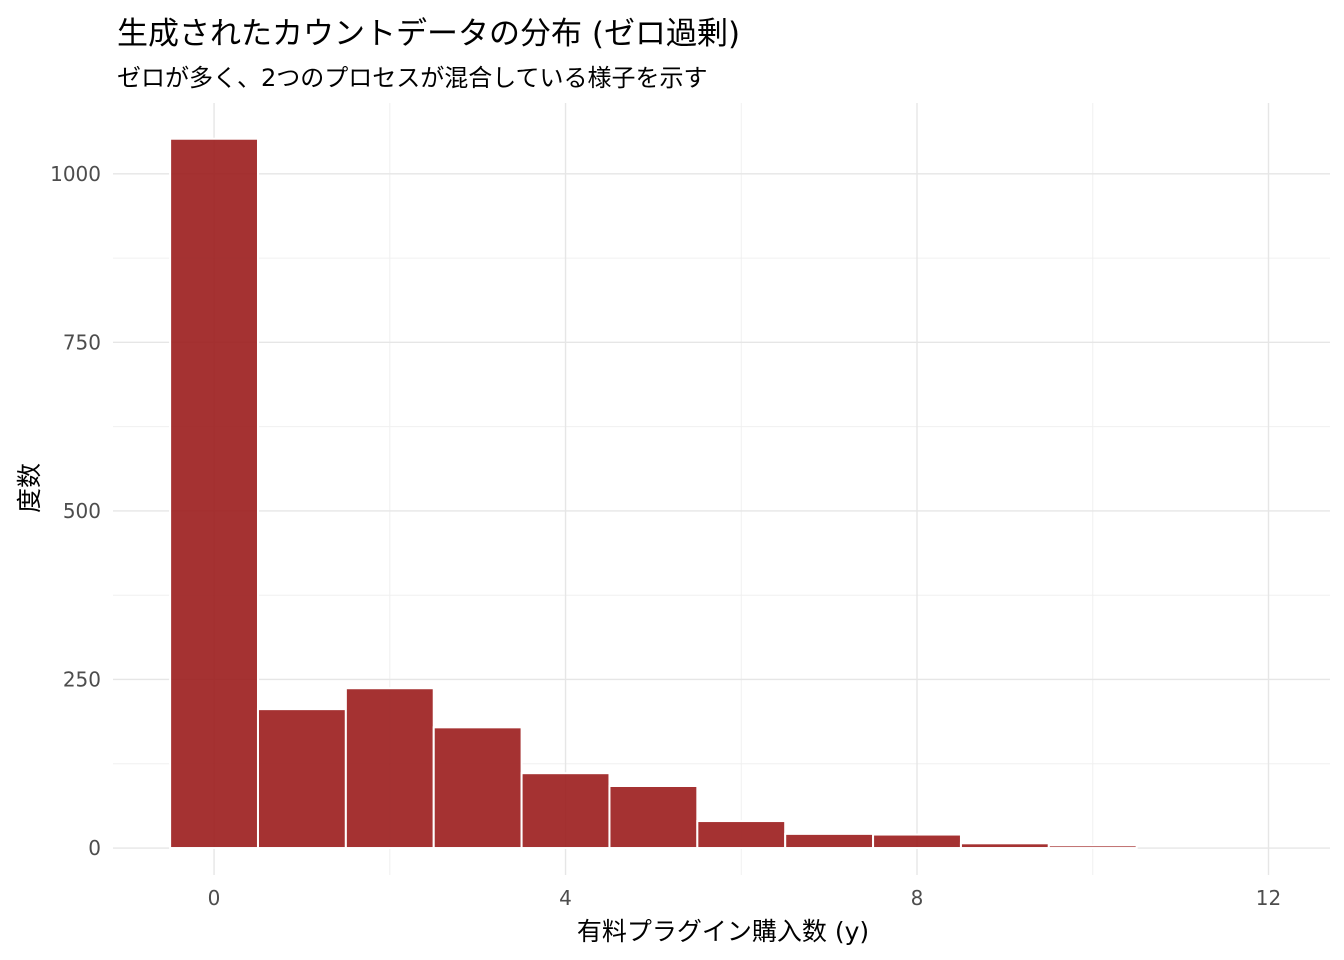  Describe the element at coordinates (429, 34) in the screenshot. I see `chart-title: 生成されたカウントデータの分布 (ゼロ過剰)` at that location.